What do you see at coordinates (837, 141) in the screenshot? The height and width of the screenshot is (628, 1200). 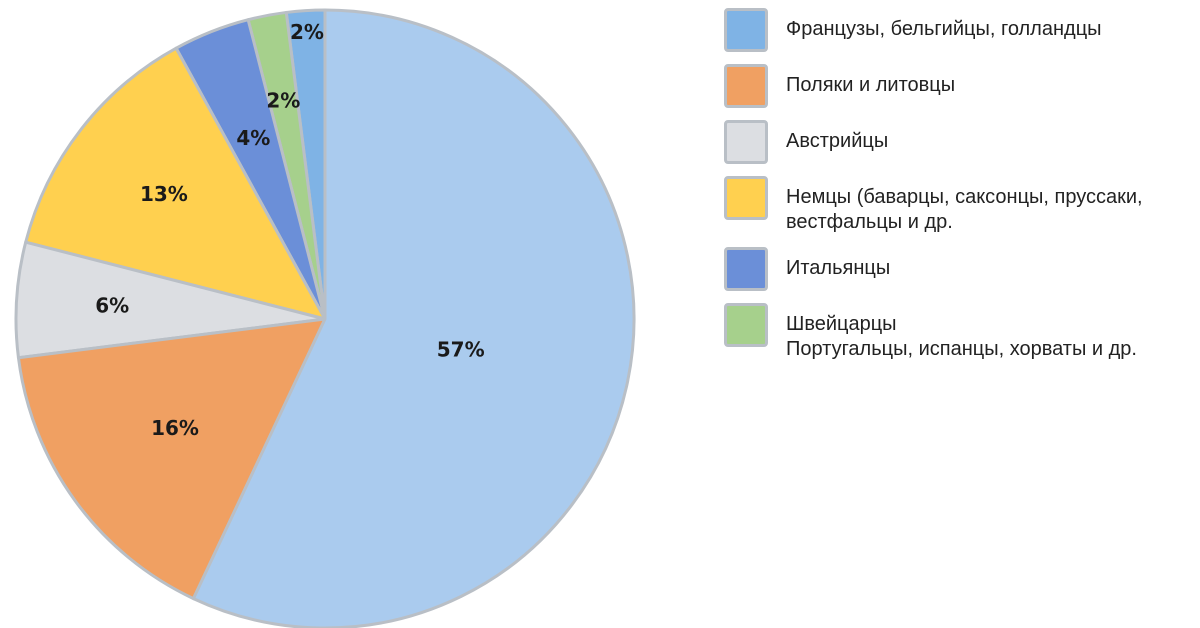 I see `legend-label: Австрийцы` at bounding box center [837, 141].